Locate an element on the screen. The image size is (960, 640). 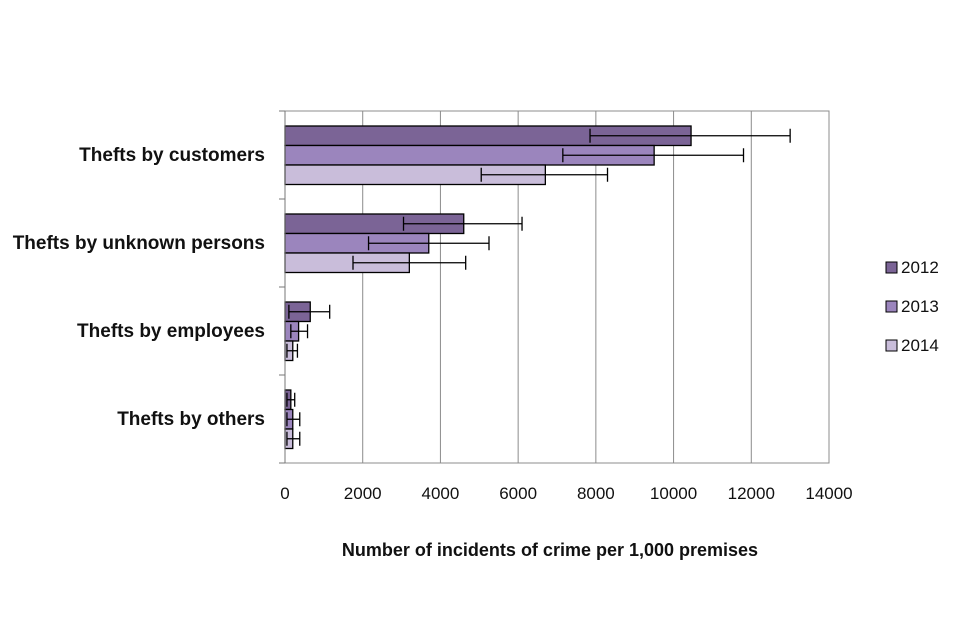
x-tick-label: 4000 is located at coordinates (441, 493).